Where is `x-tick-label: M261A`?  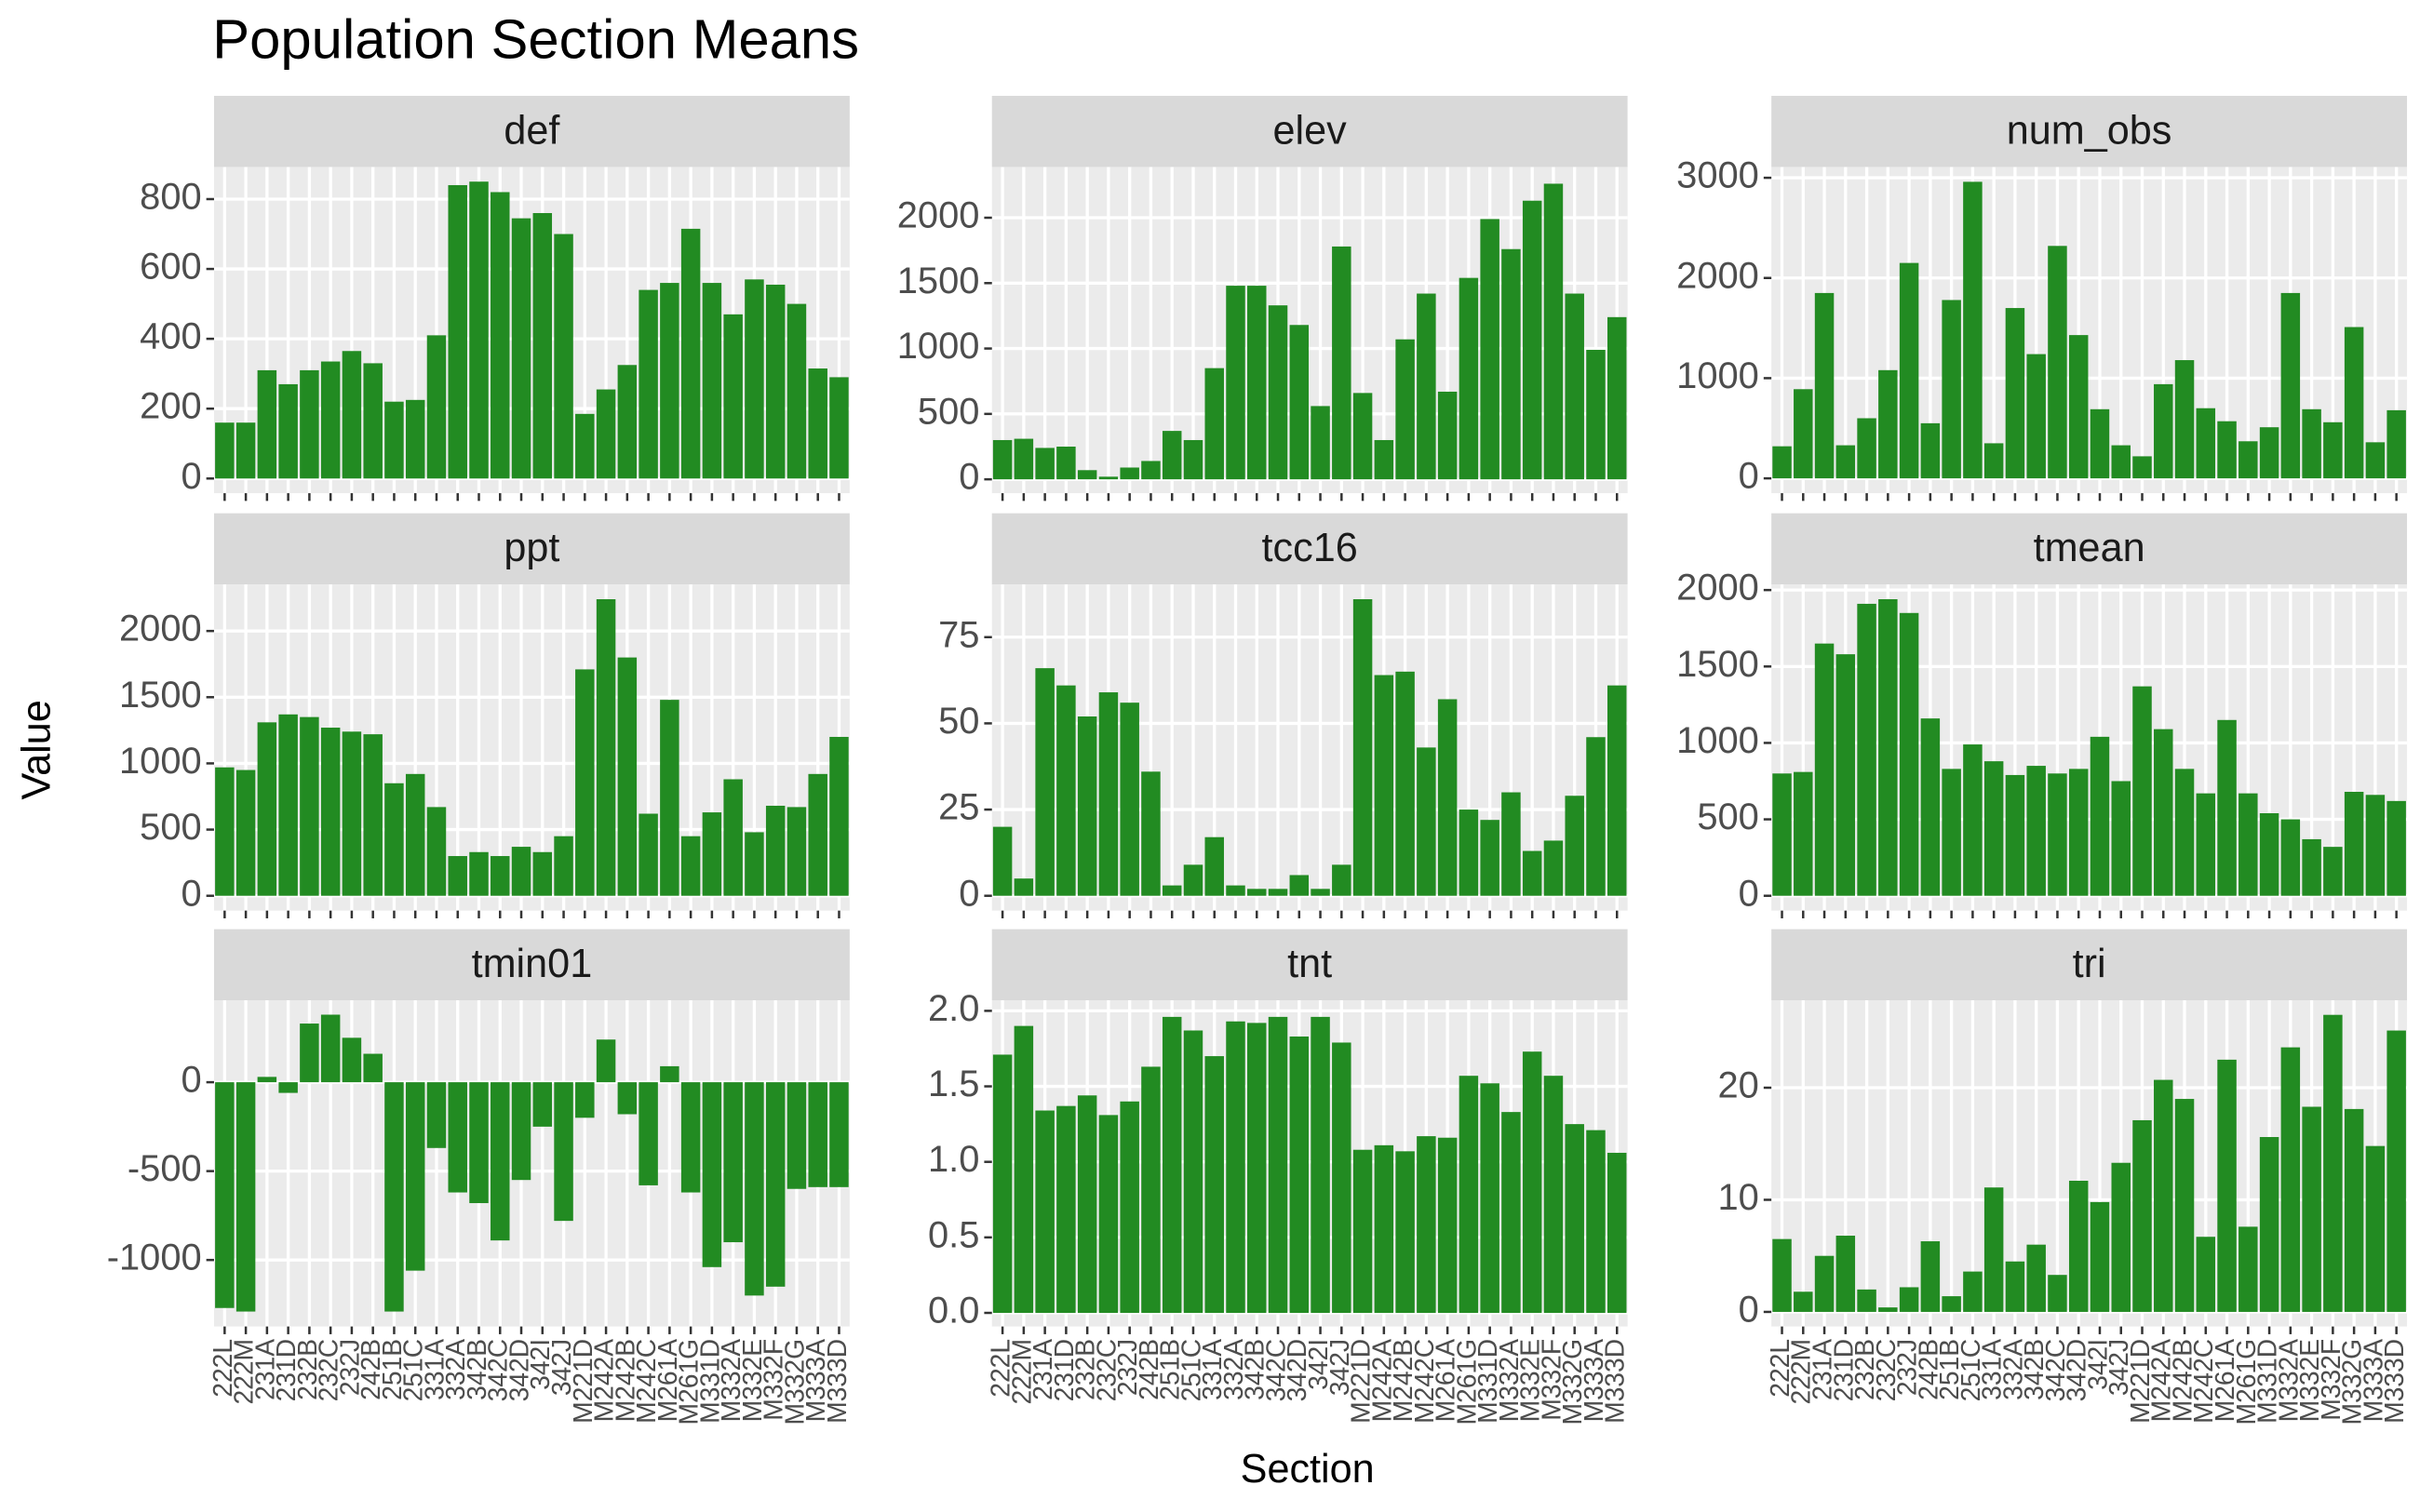
x-tick-label: M261A is located at coordinates (667, 1381).